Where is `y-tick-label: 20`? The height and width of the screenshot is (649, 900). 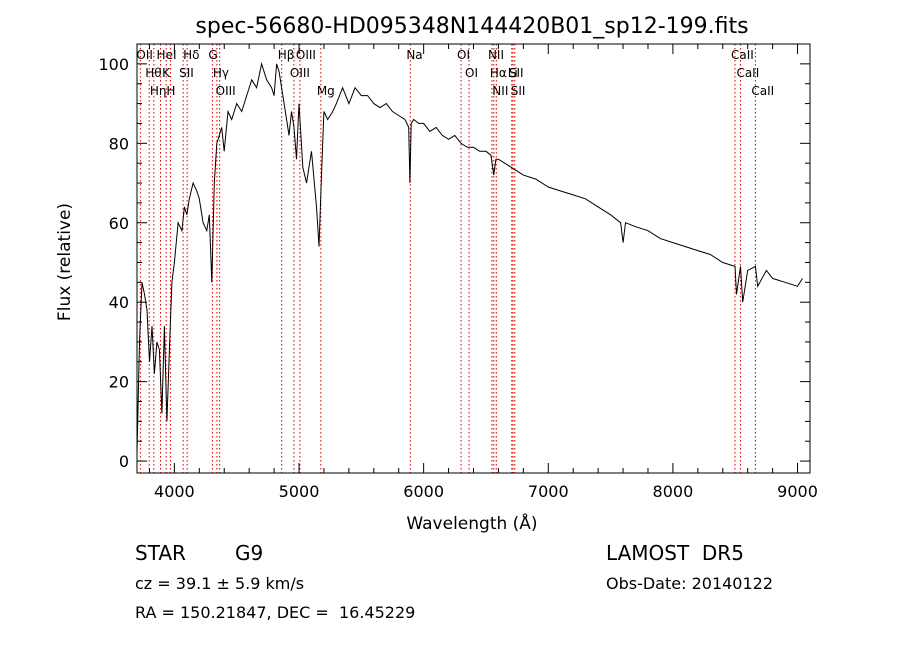
y-tick-label: 20 is located at coordinates (119, 382).